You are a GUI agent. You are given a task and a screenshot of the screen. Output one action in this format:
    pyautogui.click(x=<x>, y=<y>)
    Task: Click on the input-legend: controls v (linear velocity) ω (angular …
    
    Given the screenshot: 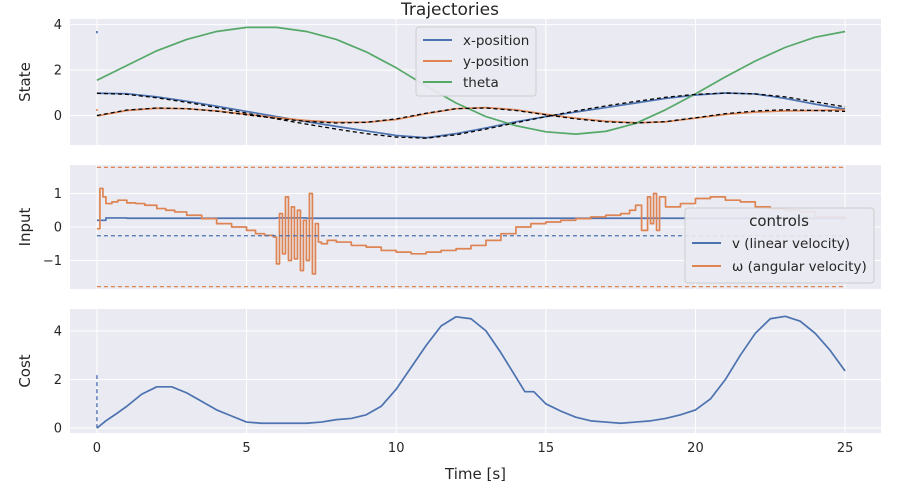 What is the action you would take?
    pyautogui.click(x=779, y=245)
    